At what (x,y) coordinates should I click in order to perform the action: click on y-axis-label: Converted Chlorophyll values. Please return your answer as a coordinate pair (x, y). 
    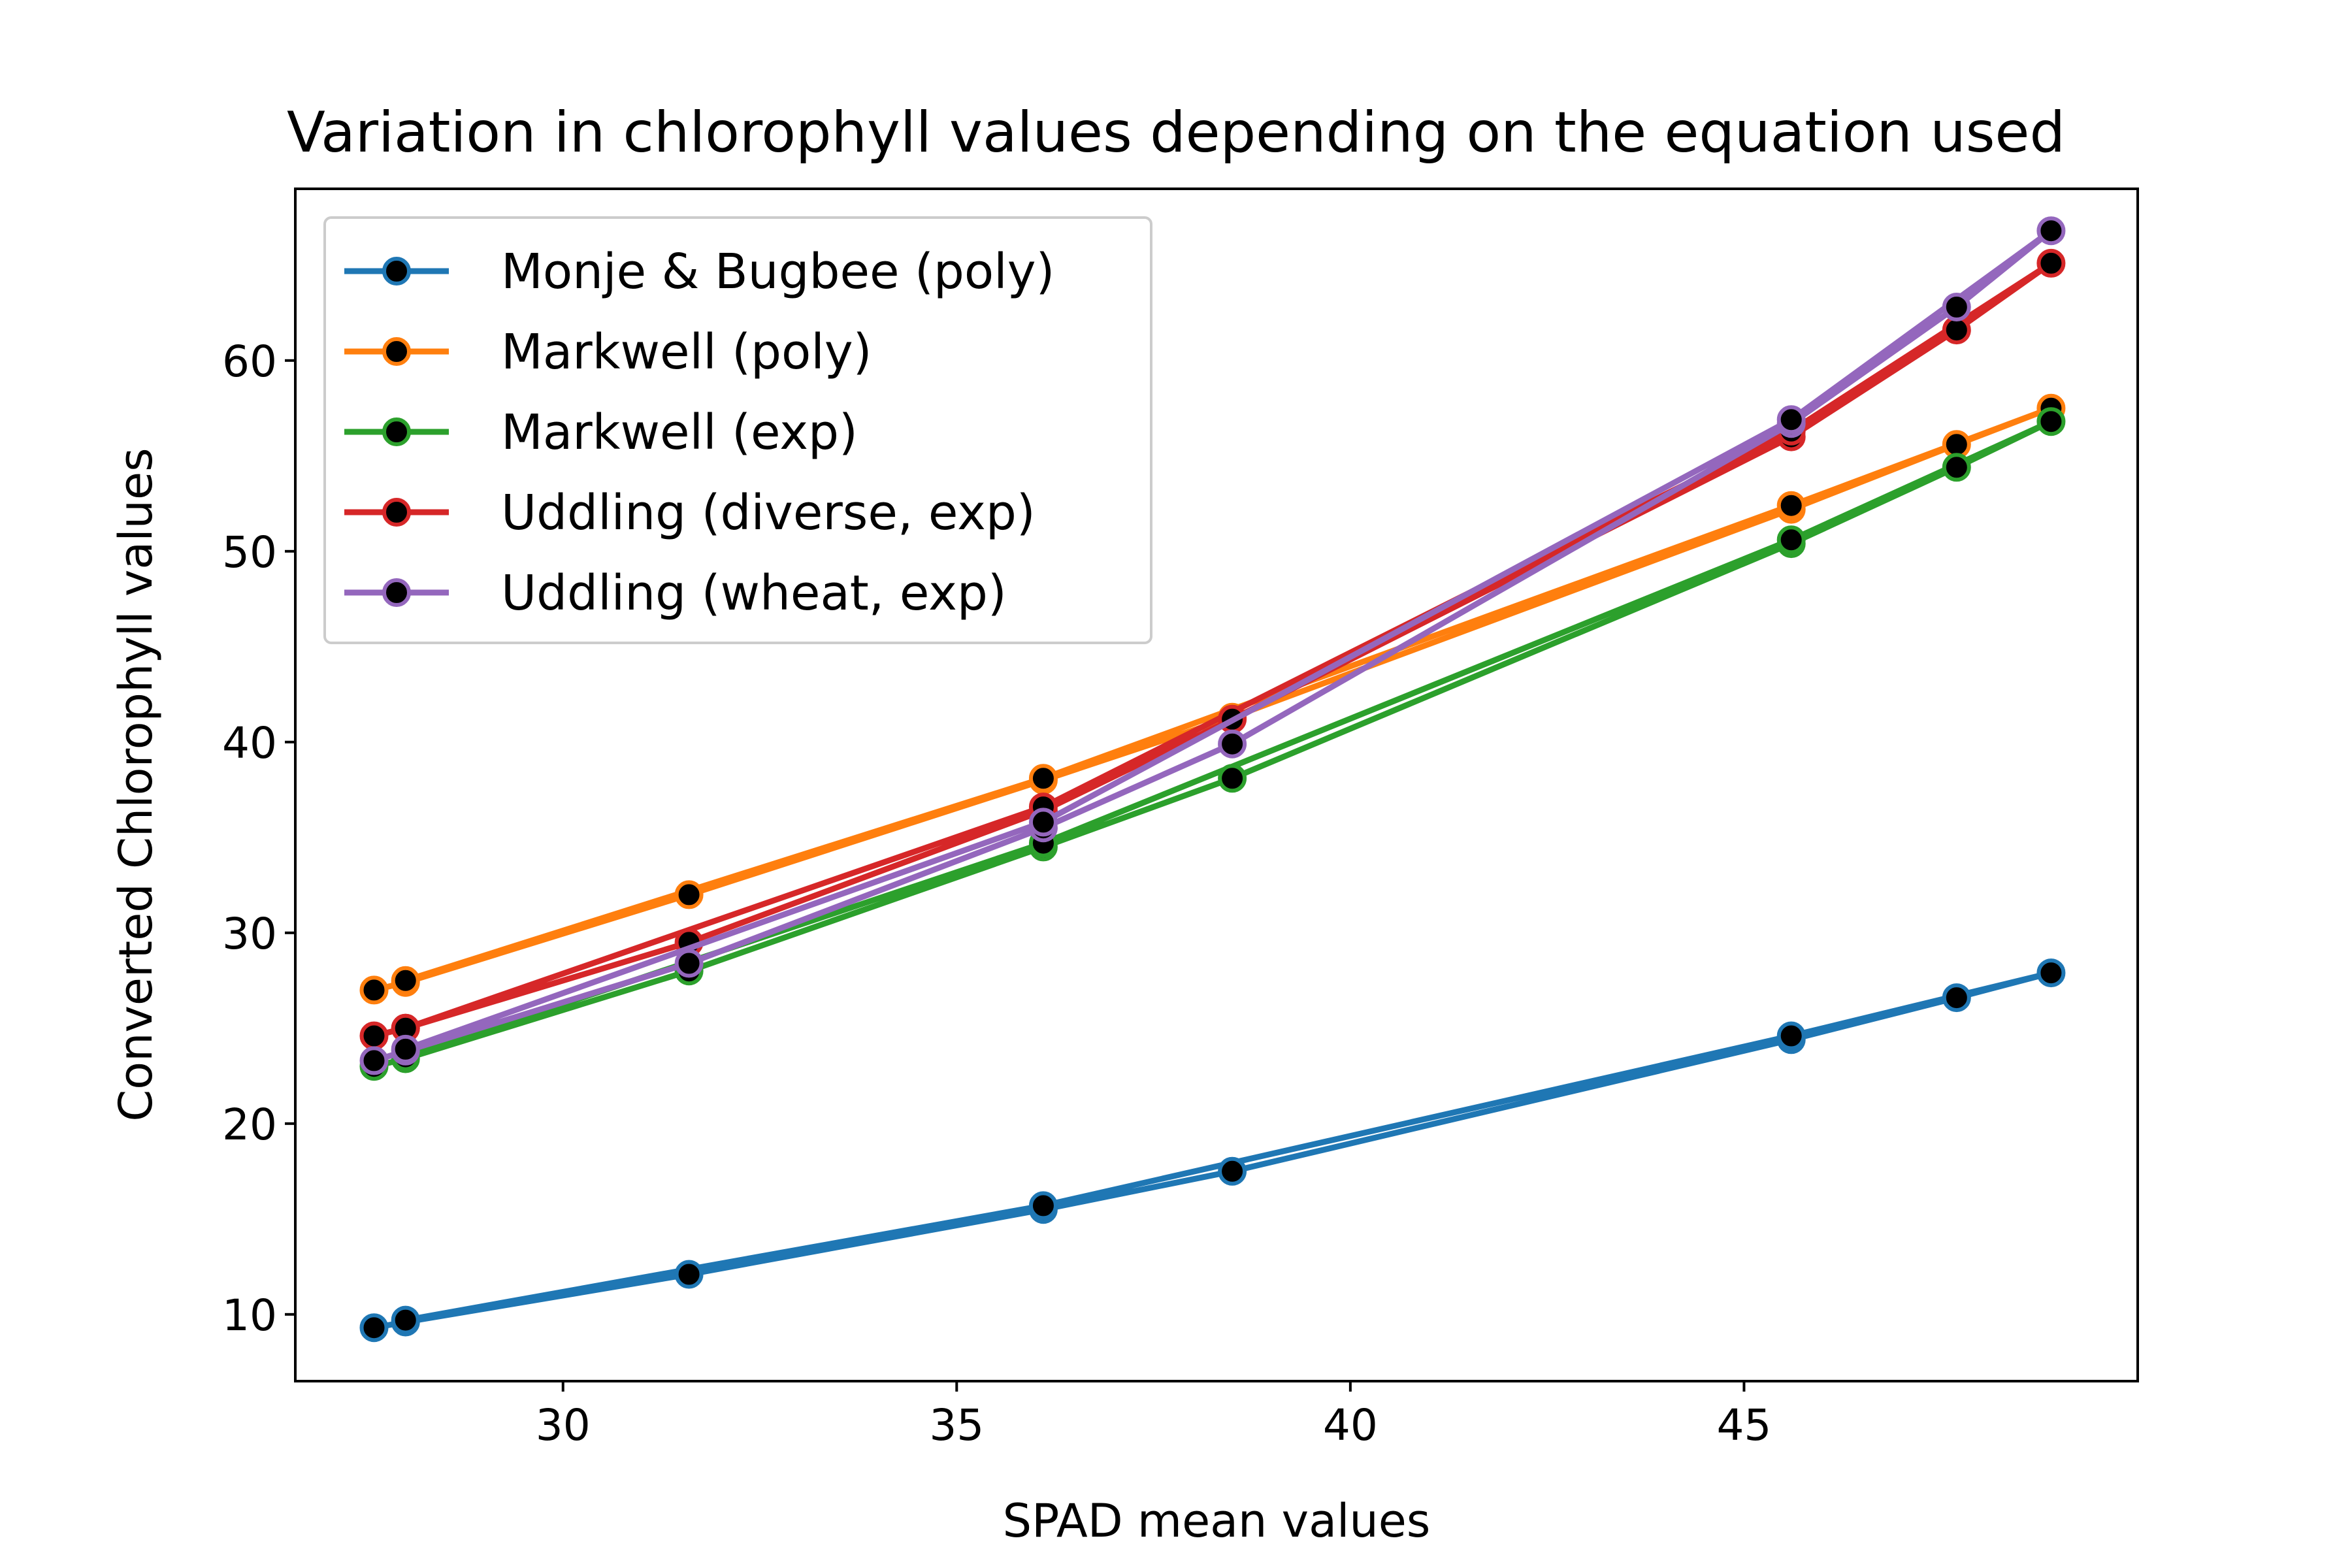
    Looking at the image, I should click on (136, 784).